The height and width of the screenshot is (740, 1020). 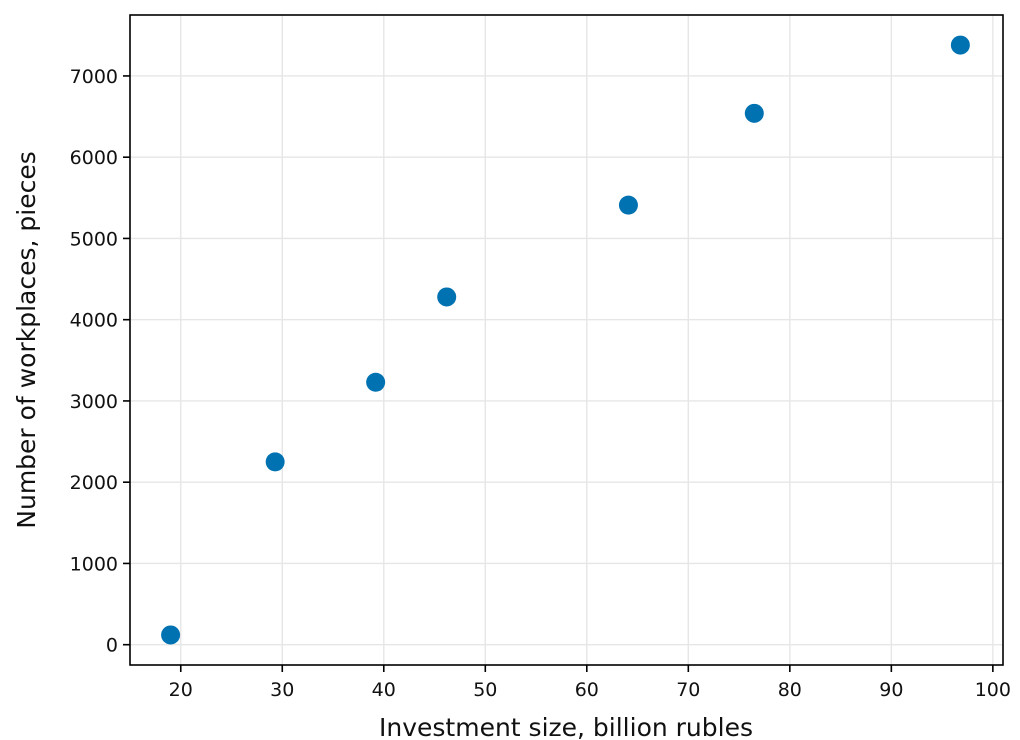 What do you see at coordinates (94, 483) in the screenshot?
I see `y-tick-label: 2000` at bounding box center [94, 483].